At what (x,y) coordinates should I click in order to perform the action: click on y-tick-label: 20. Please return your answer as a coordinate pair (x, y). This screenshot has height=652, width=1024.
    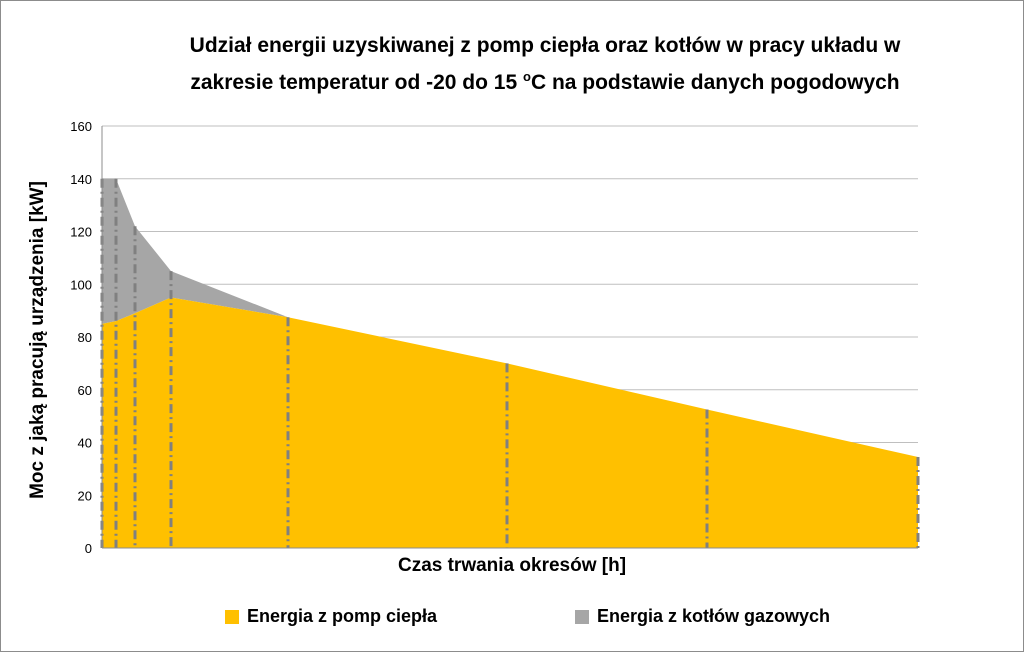
    Looking at the image, I should click on (85, 495).